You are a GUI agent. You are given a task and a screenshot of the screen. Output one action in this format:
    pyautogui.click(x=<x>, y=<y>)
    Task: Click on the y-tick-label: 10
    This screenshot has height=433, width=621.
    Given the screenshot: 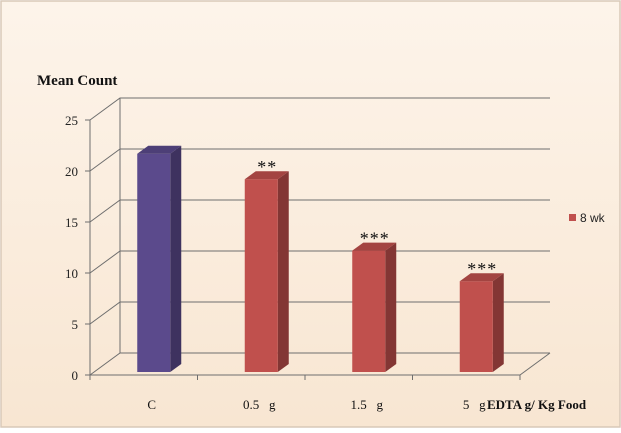 What is the action you would take?
    pyautogui.click(x=71, y=273)
    